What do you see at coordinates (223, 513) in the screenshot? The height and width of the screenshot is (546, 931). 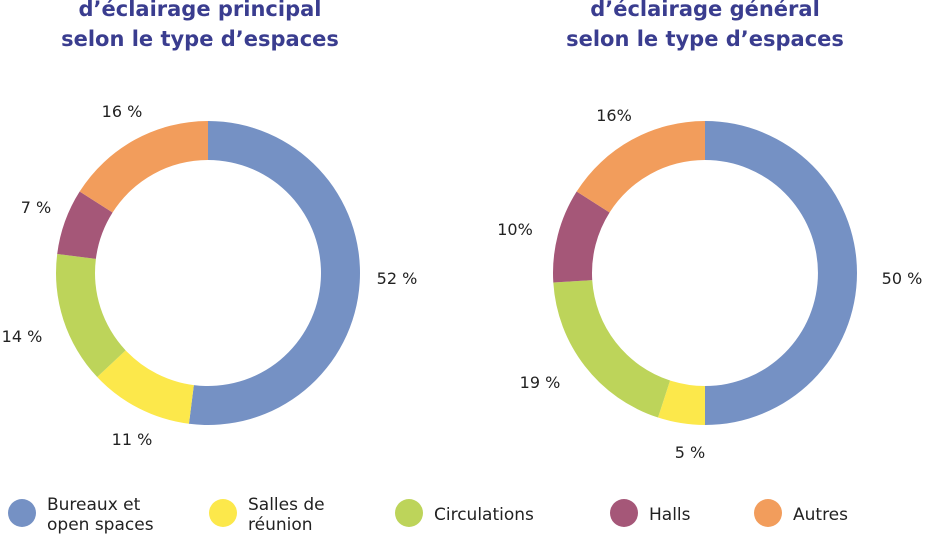 I see `legend-swatch-salles` at bounding box center [223, 513].